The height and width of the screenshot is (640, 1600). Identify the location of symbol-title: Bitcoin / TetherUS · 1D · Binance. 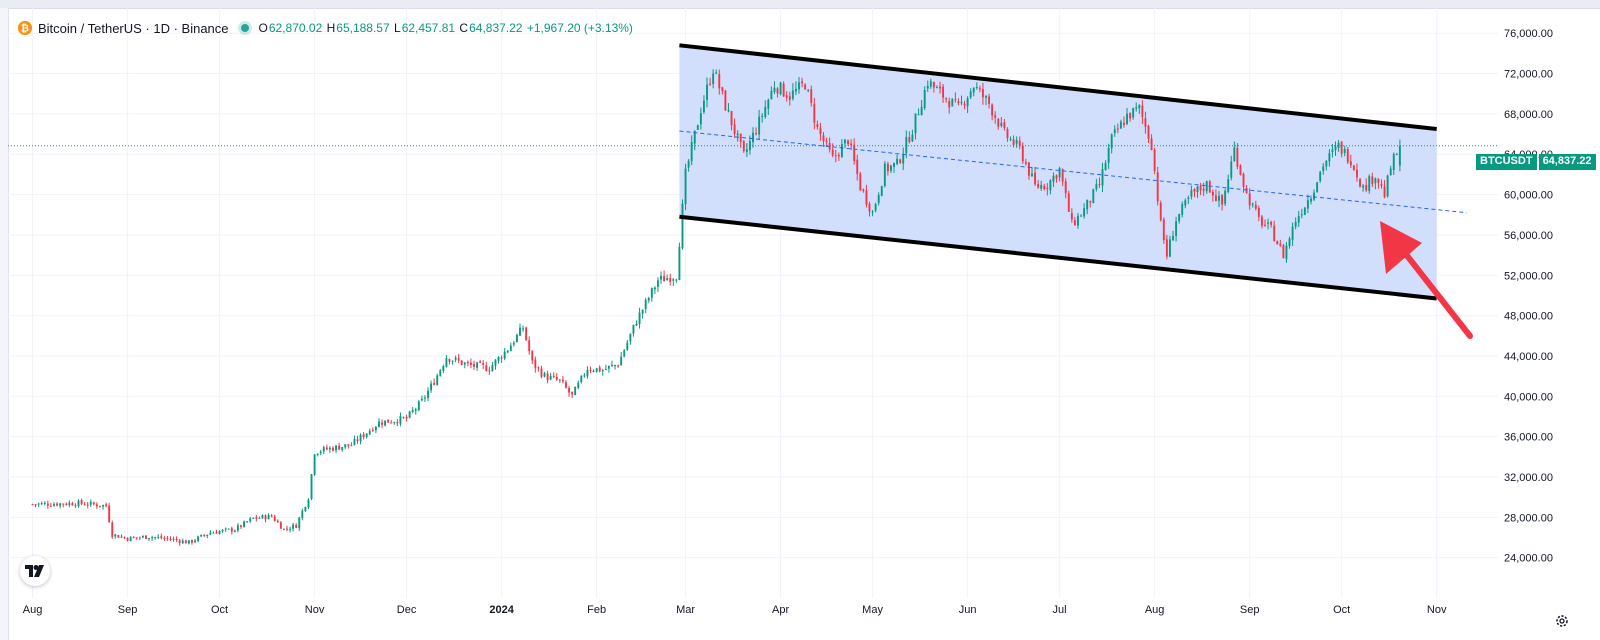
(133, 28).